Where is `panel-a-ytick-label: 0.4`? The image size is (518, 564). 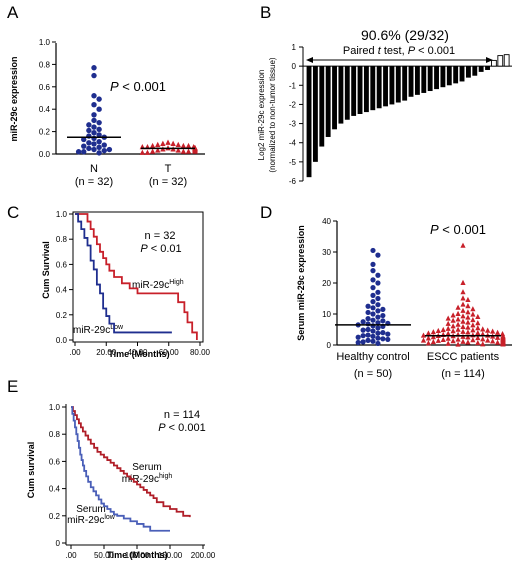 panel-a-ytick-label: 0.4 is located at coordinates (45, 109).